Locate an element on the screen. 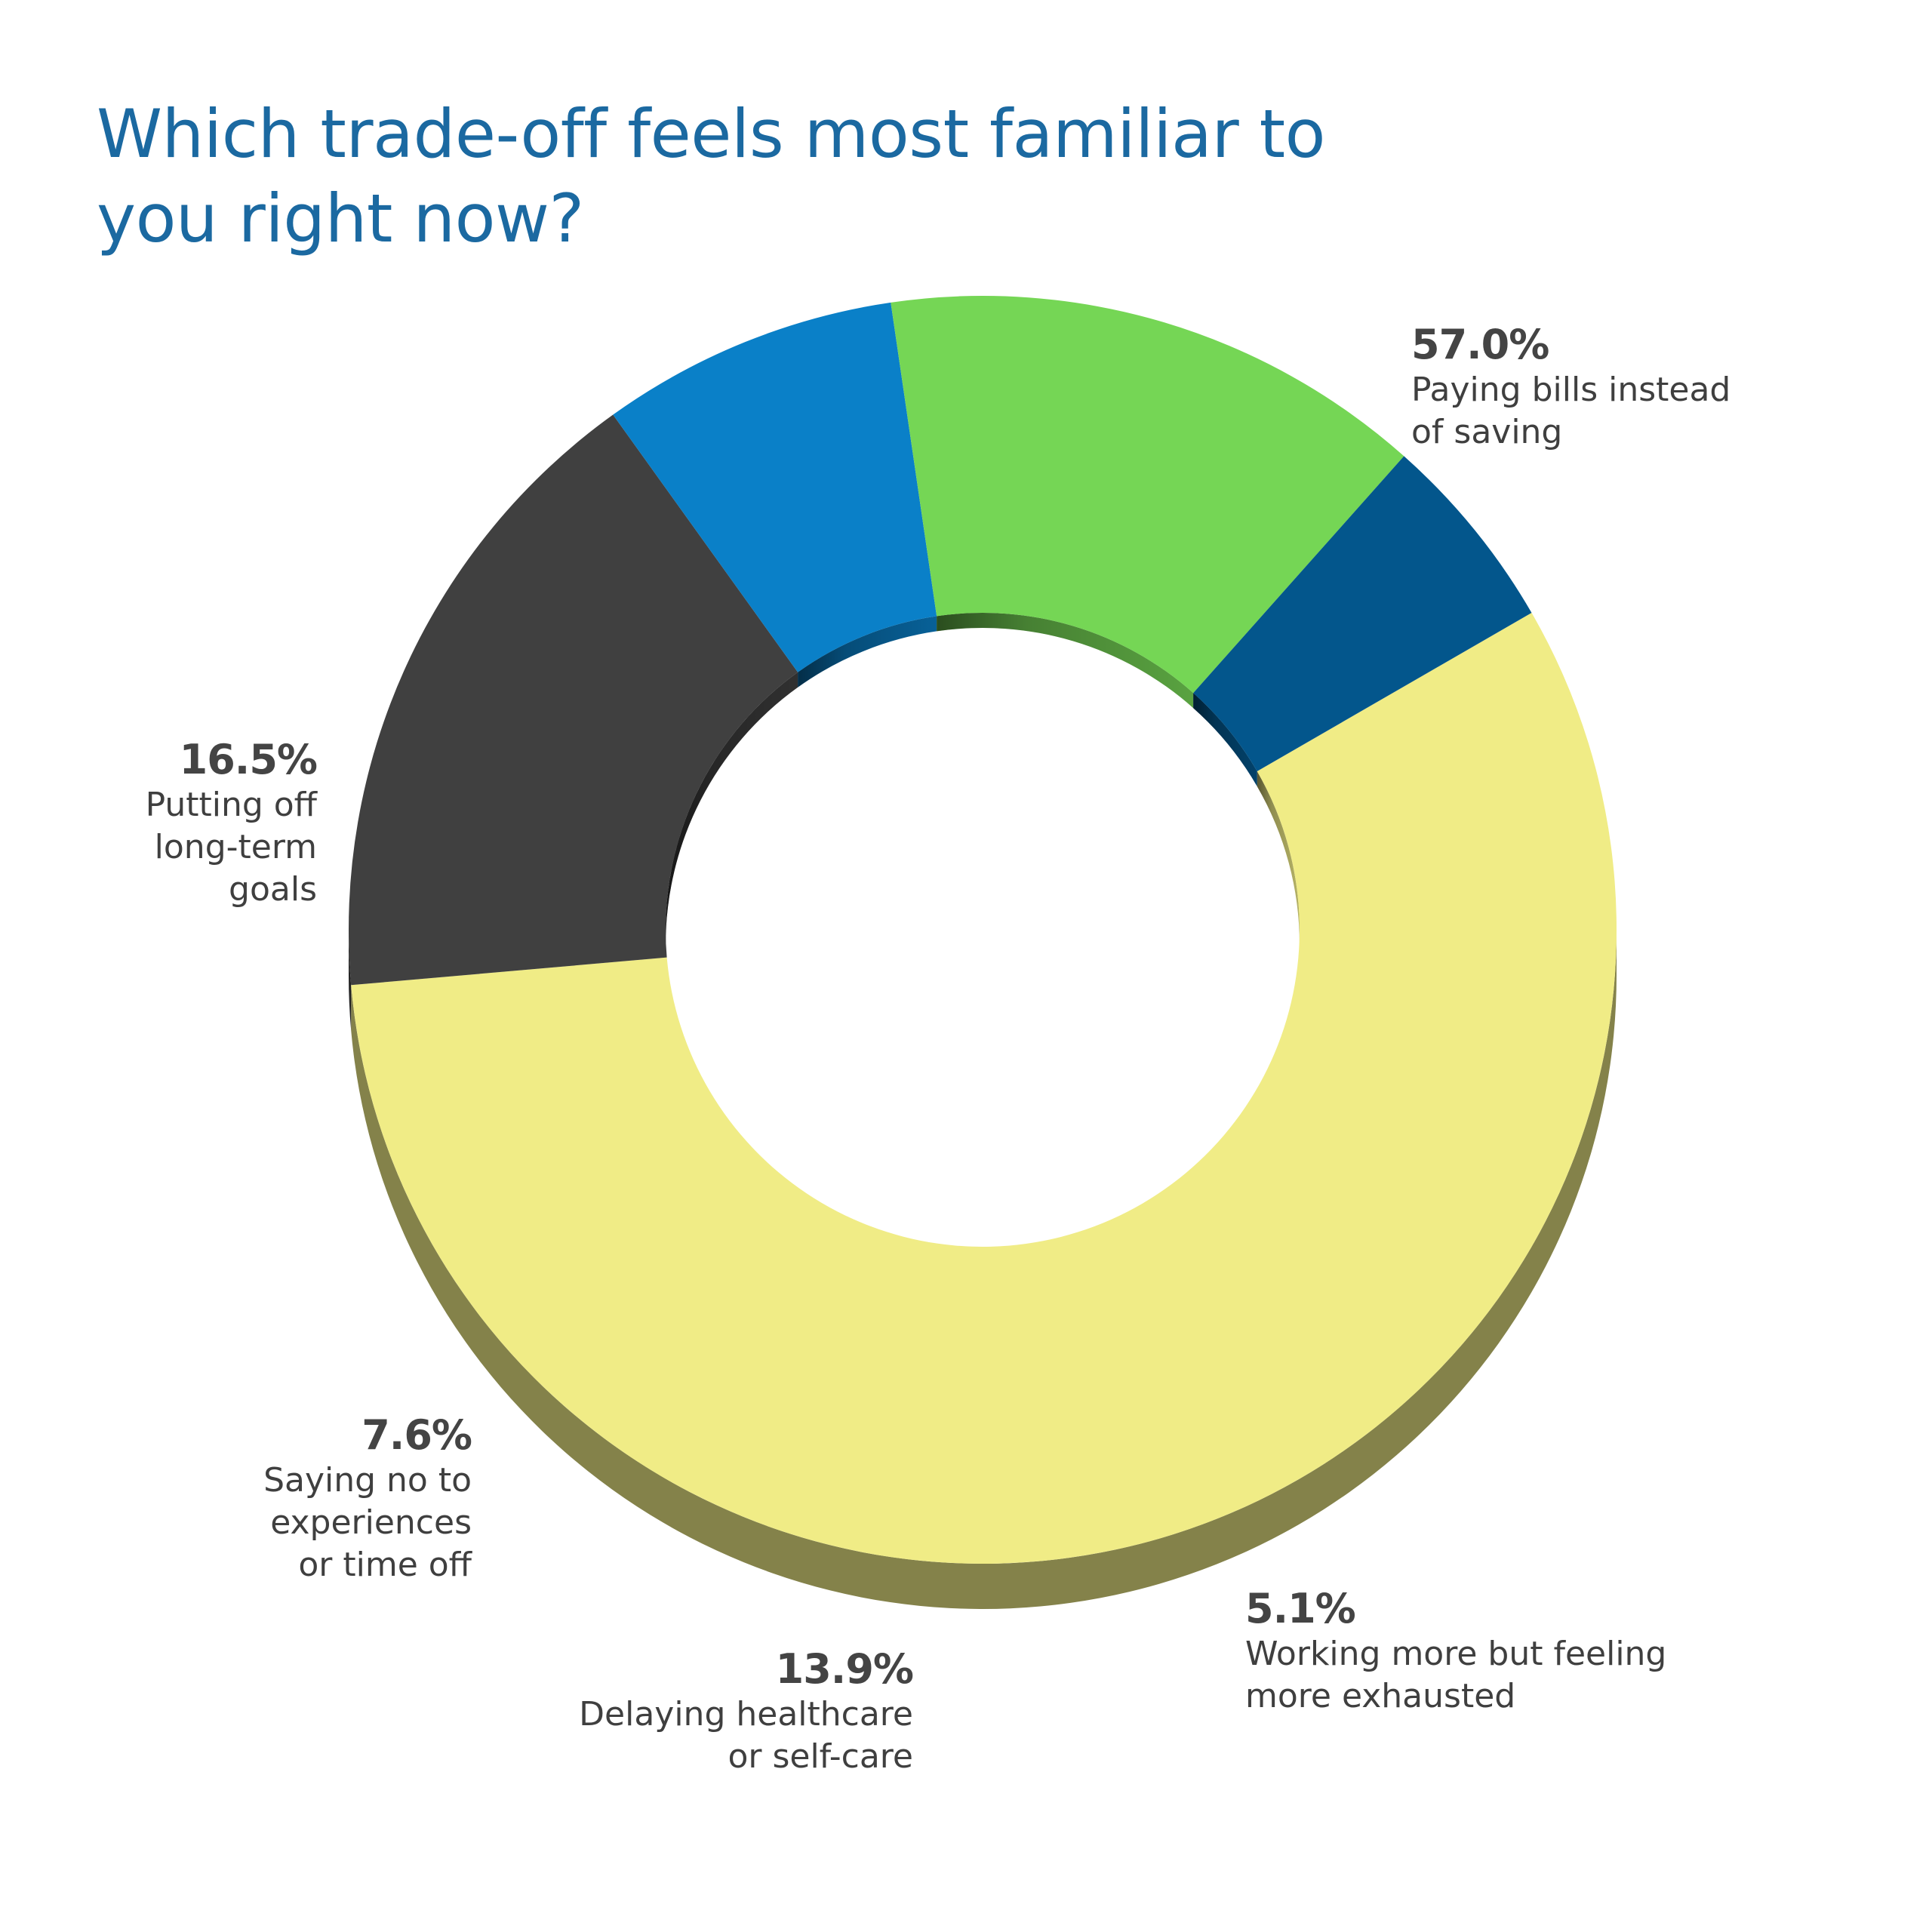  slice-label-healthcare: 13.9% Delaying healthcare or self-care is located at coordinates (698, 1711).